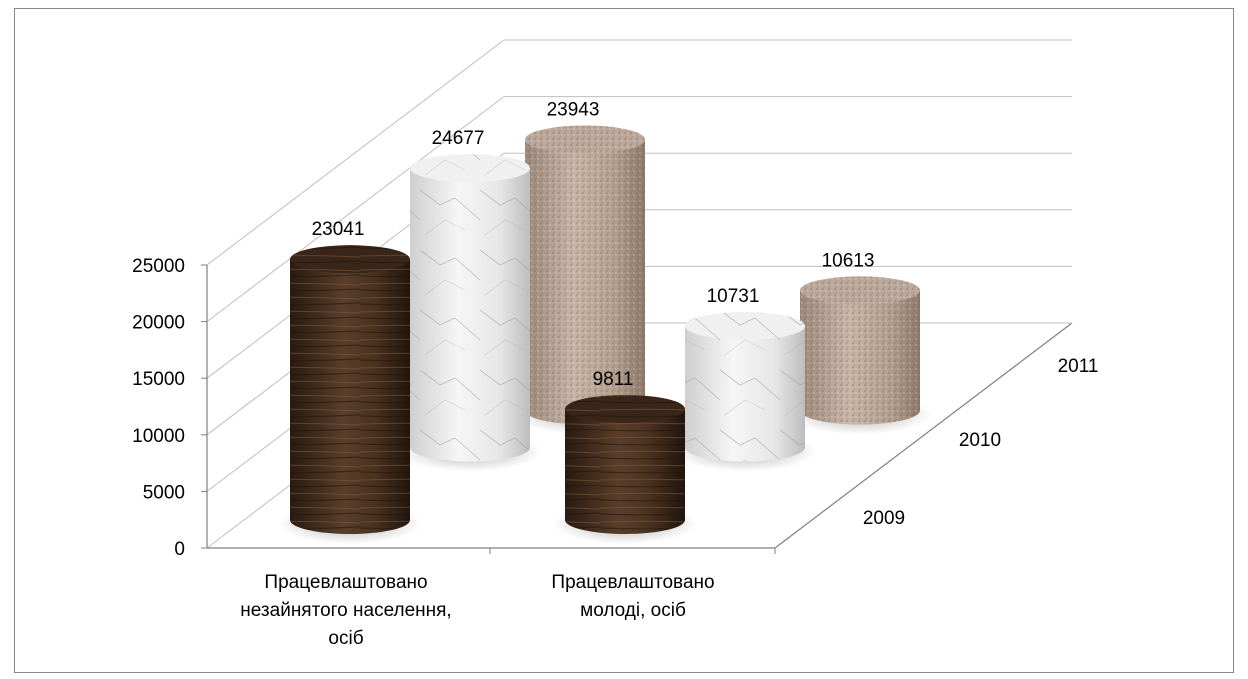  I want to click on depth-label: 2009, so click(884, 518).